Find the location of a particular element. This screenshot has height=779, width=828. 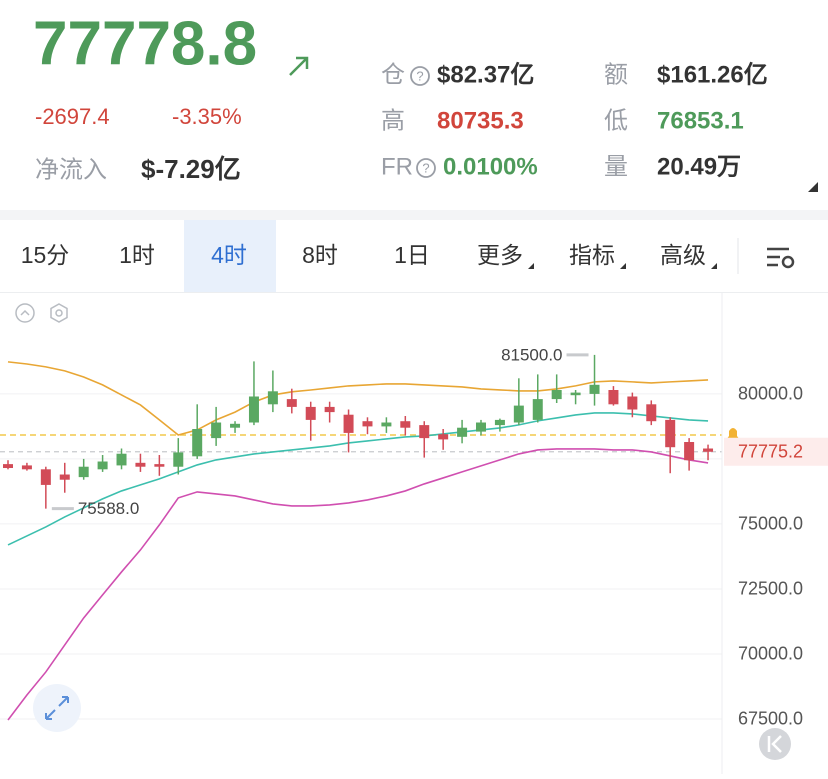

indicator-settings-dot is located at coordinates (59, 313).